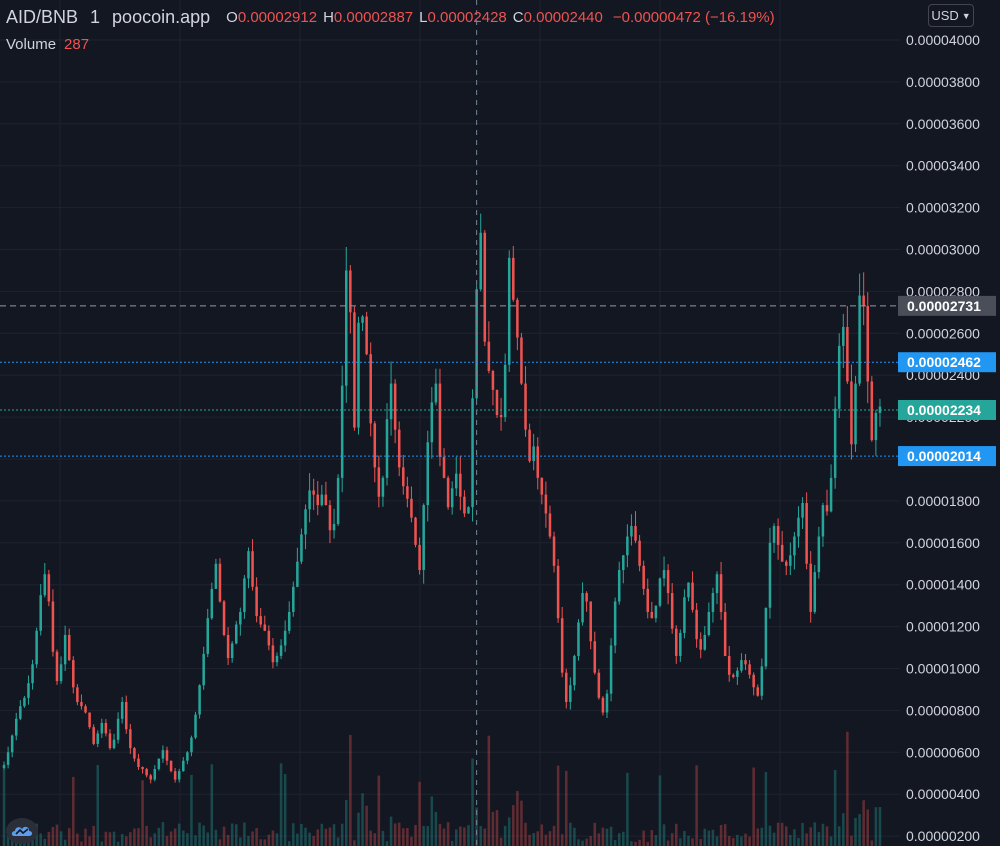  I want to click on y-tick-label: 0.00000600, so click(943, 752).